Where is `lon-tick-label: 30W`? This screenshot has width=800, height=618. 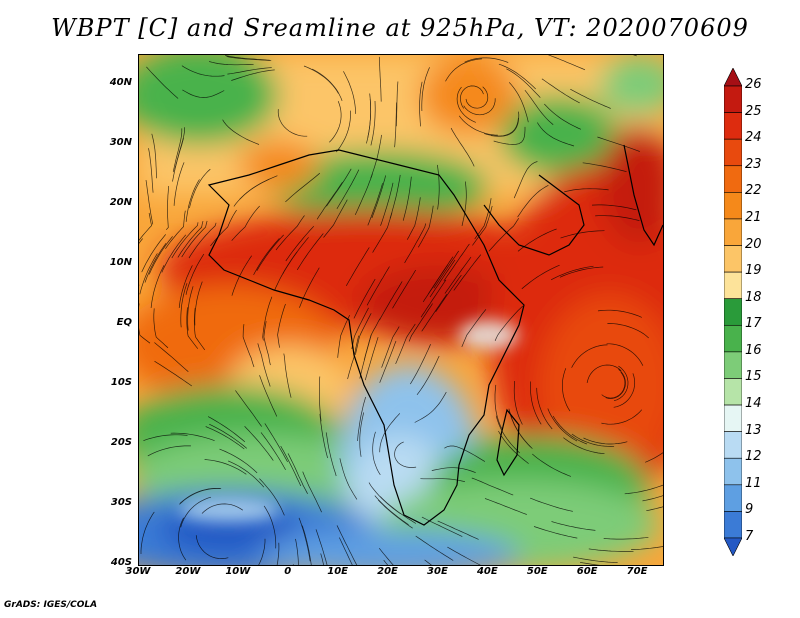 lon-tick-label: 30W is located at coordinates (138, 571).